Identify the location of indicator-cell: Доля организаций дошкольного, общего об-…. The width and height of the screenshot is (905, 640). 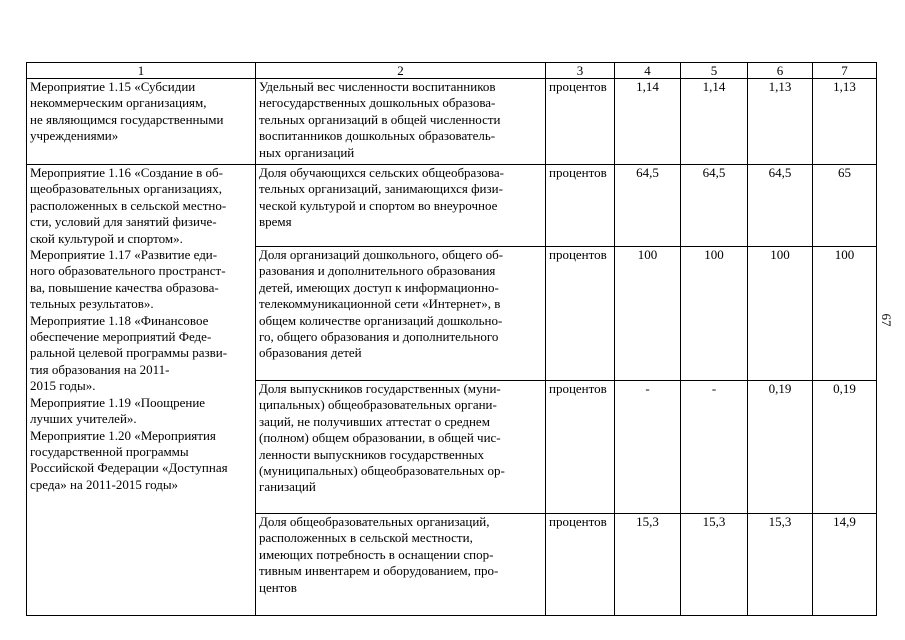
(400, 313).